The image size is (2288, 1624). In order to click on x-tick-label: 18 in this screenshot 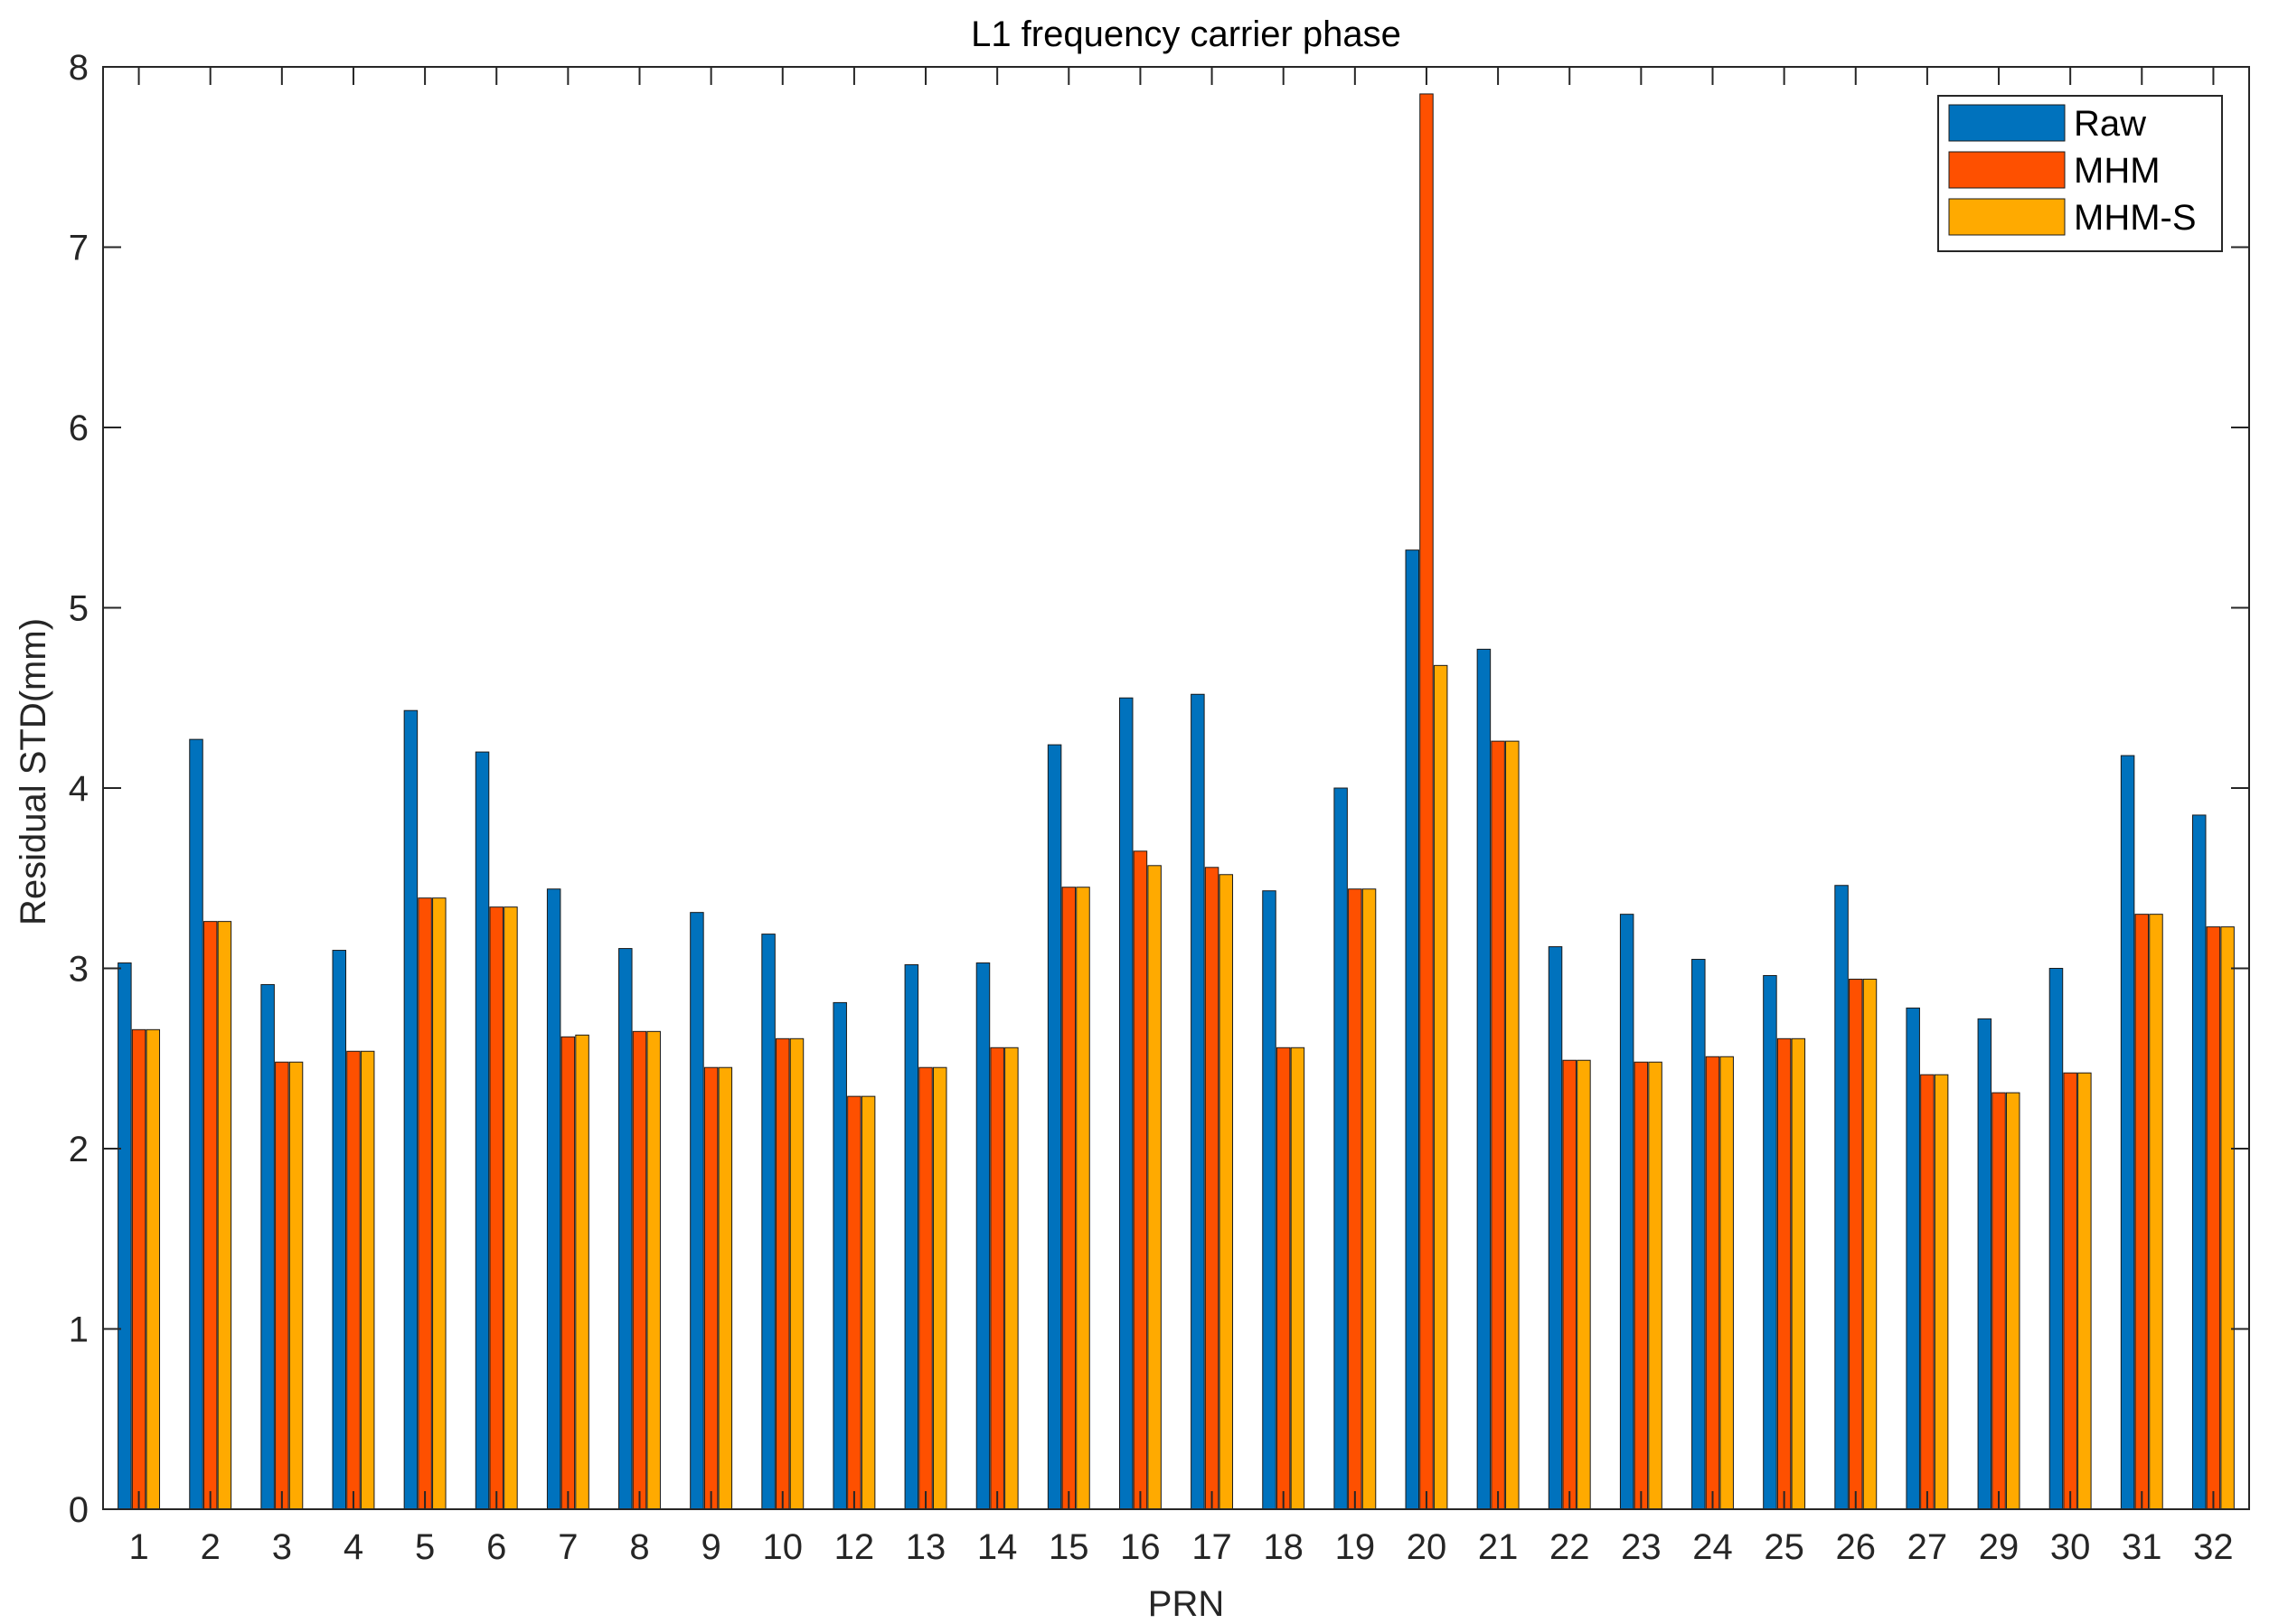, I will do `click(1283, 1547)`.